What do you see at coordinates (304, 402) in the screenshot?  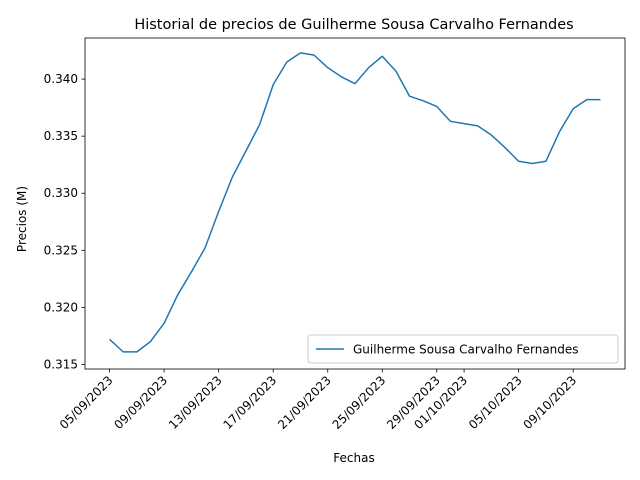 I see `x-tick-label: 21/09/2023` at bounding box center [304, 402].